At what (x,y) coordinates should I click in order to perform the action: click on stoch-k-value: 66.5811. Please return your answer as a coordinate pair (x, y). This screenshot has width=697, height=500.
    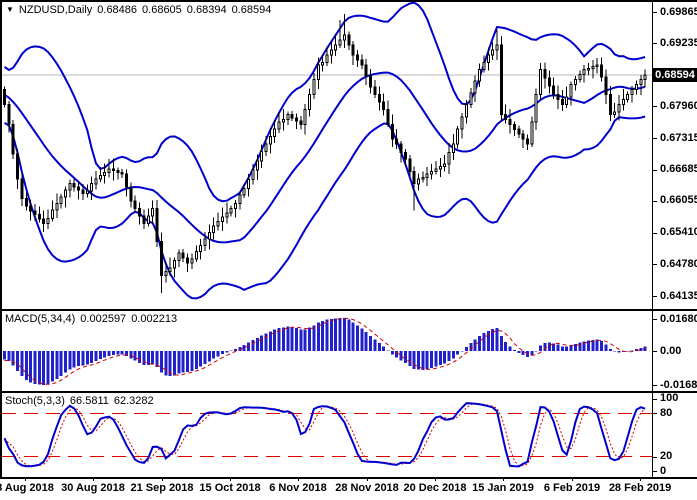
    Looking at the image, I should click on (89, 401).